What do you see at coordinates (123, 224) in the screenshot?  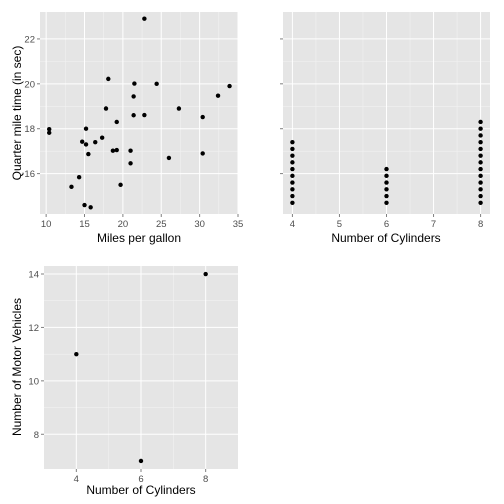 I see `x-tick-label: 20` at bounding box center [123, 224].